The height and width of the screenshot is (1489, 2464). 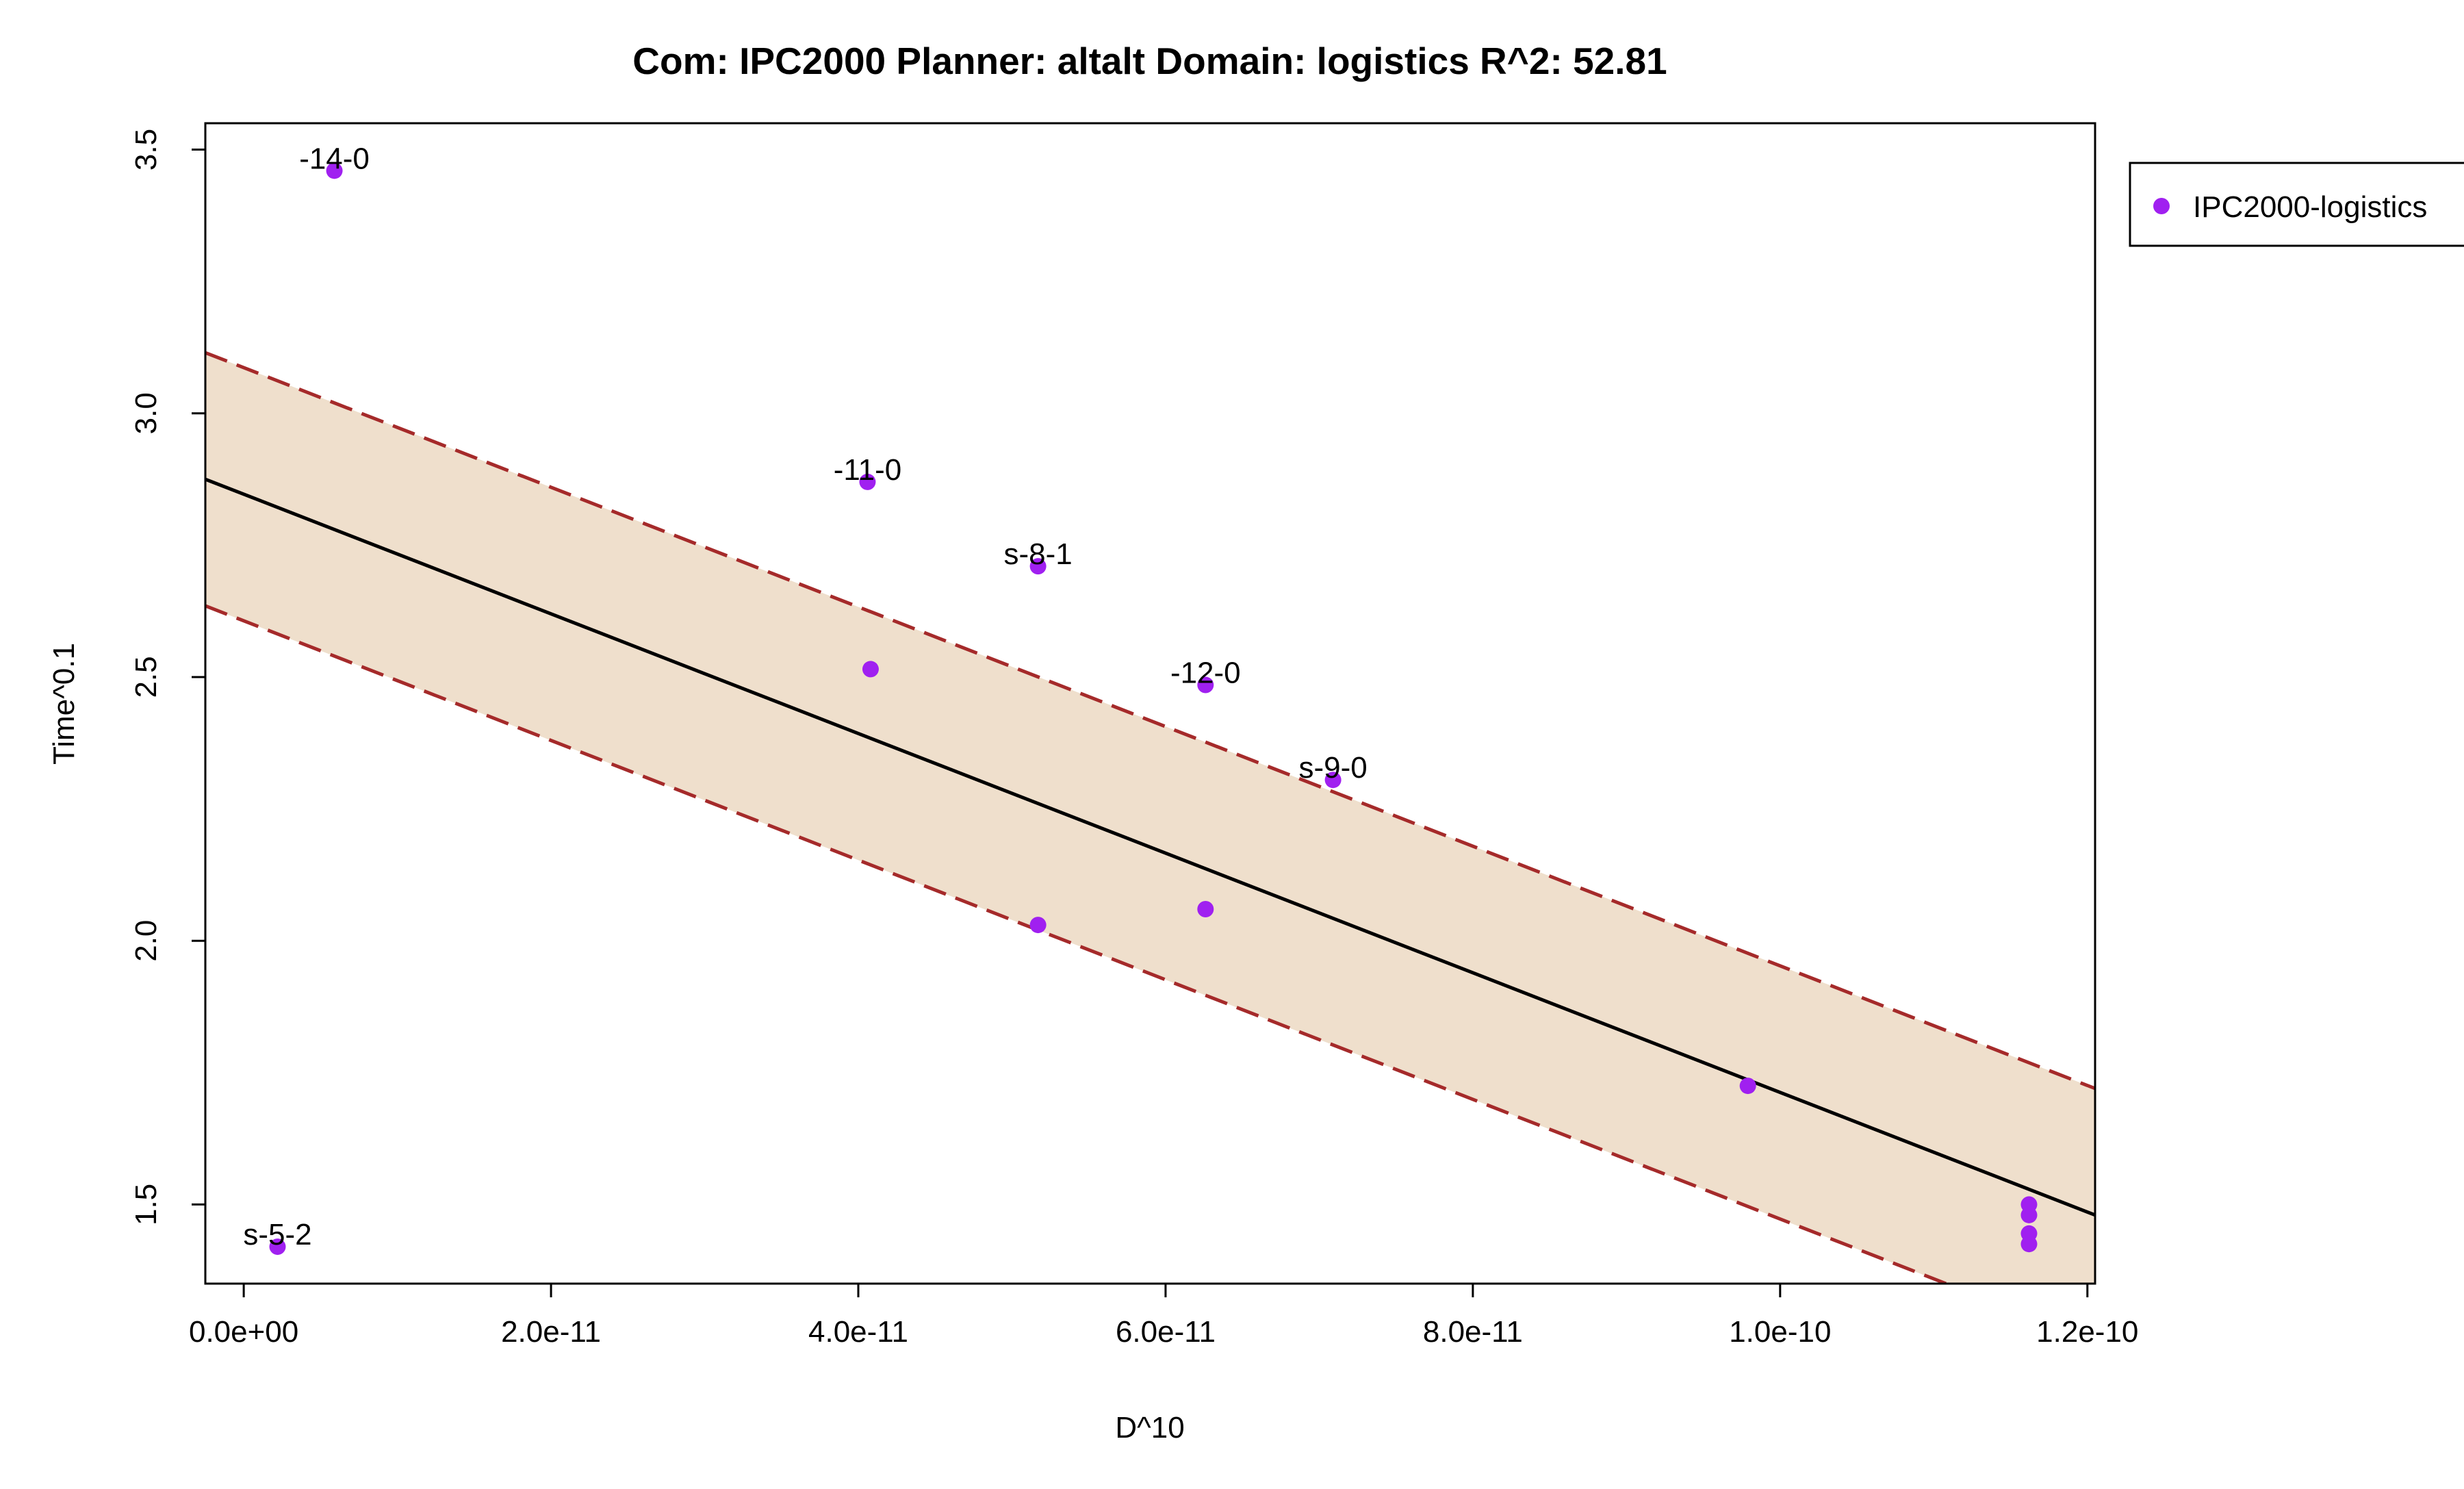 I want to click on x-tick-label: 2.0e-11, so click(x=551, y=1332).